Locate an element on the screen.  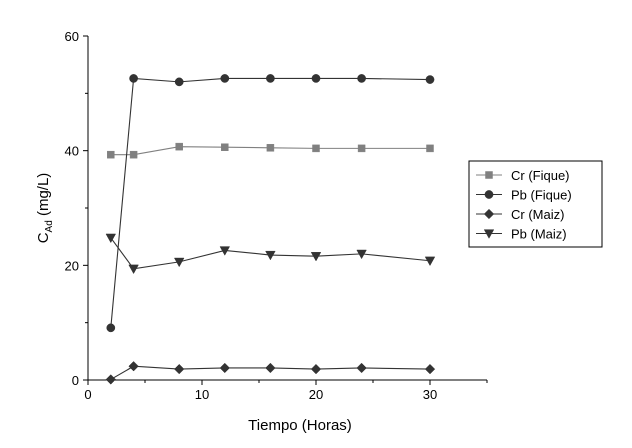
legend-item: Cr (Maiz) is located at coordinates (520, 214).